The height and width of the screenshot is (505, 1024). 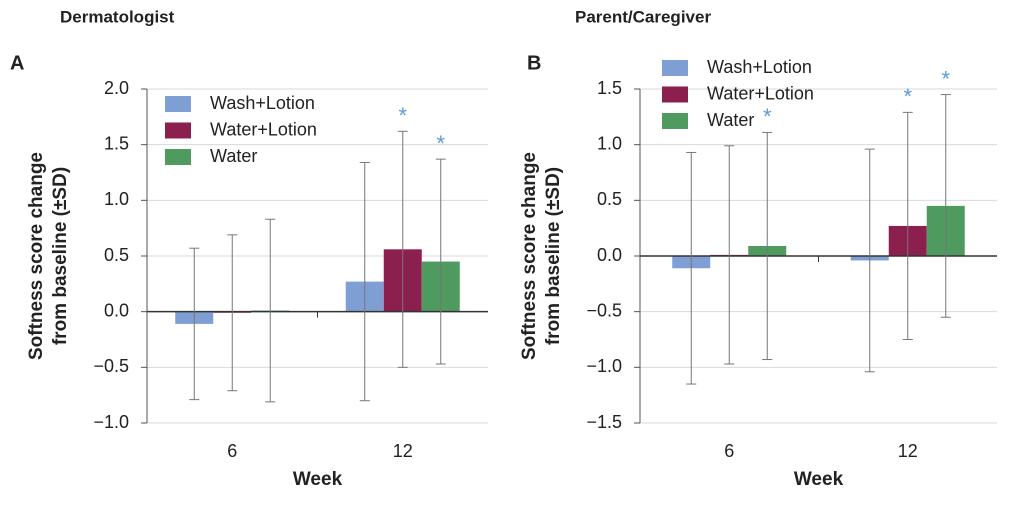 I want to click on y-tick-label: 2.0, so click(x=116, y=88).